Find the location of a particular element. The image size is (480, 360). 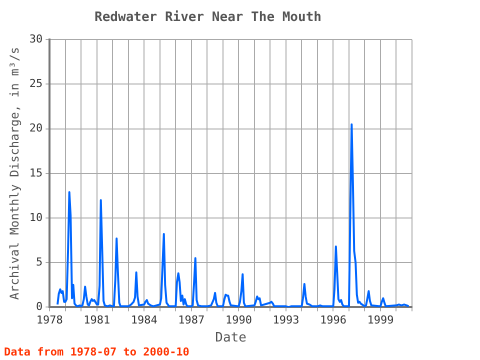

y-tick-label: 5 is located at coordinates (39, 261).